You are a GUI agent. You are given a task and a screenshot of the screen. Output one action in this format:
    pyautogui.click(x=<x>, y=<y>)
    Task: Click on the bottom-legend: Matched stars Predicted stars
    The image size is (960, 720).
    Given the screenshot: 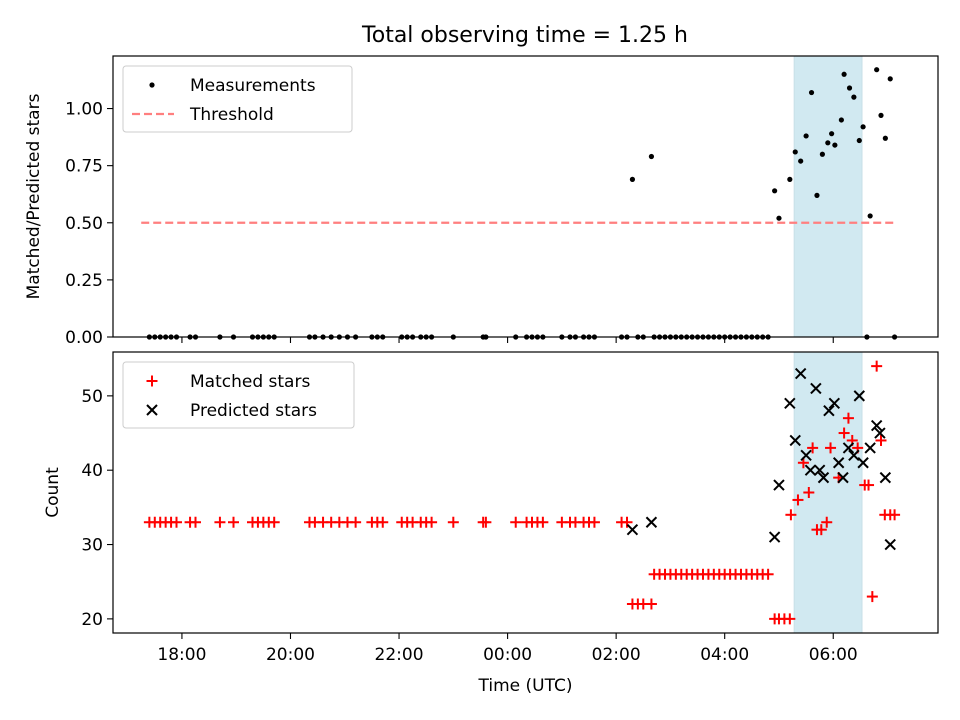 What is the action you would take?
    pyautogui.click(x=238, y=395)
    